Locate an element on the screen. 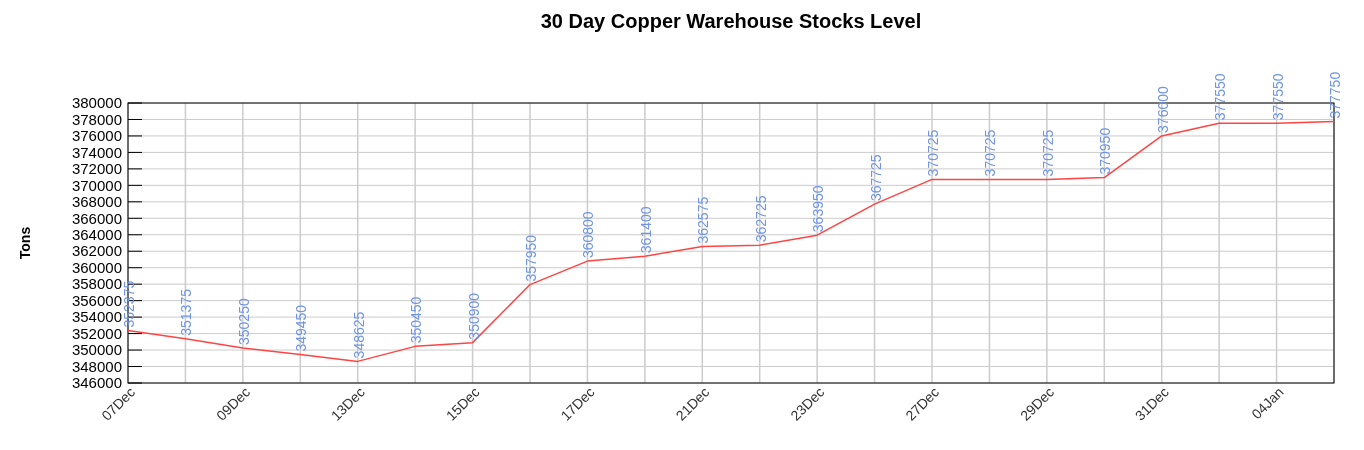 The height and width of the screenshot is (450, 1364). y-tick-label: 374000 is located at coordinates (96, 152).